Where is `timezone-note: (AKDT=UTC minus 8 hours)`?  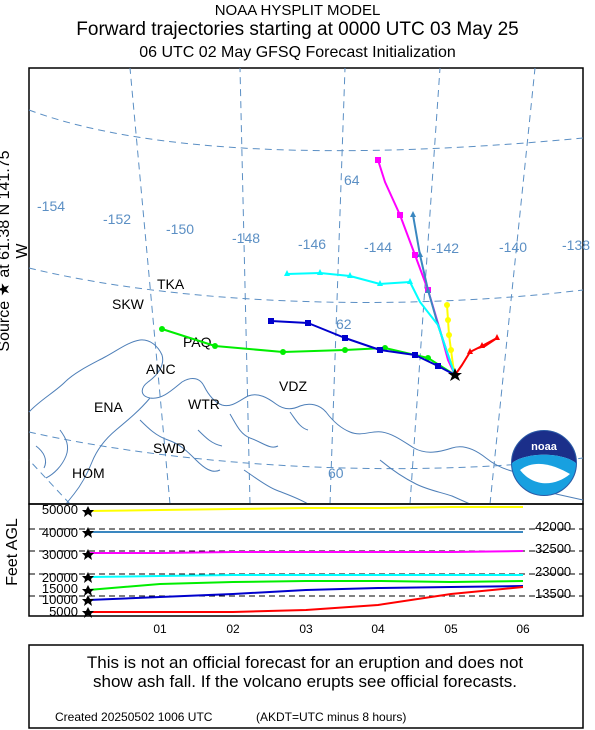
timezone-note: (AKDT=UTC minus 8 hours) is located at coordinates (331, 717).